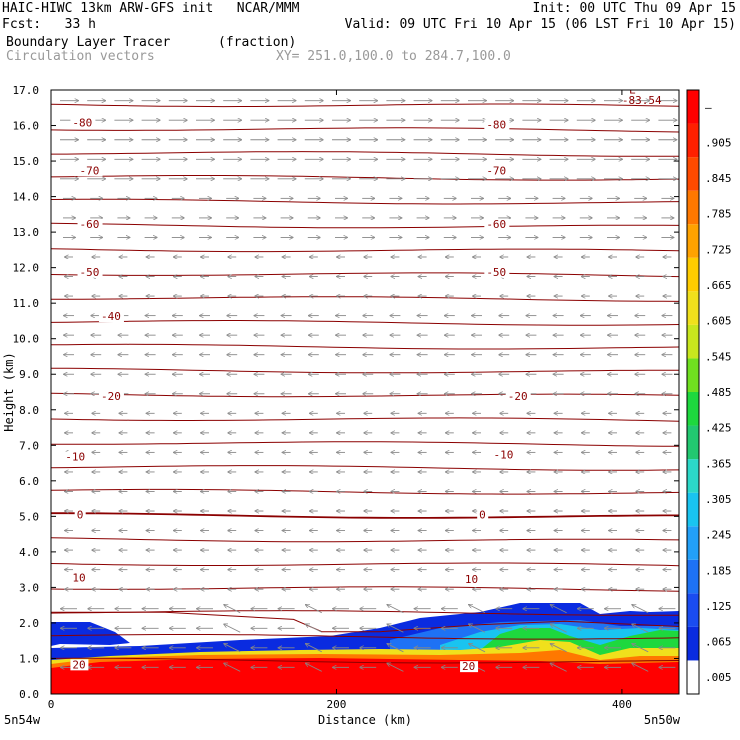 The width and height of the screenshot is (740, 740). Describe the element at coordinates (718, 214) in the screenshot. I see `colorbar-label: .785` at that location.